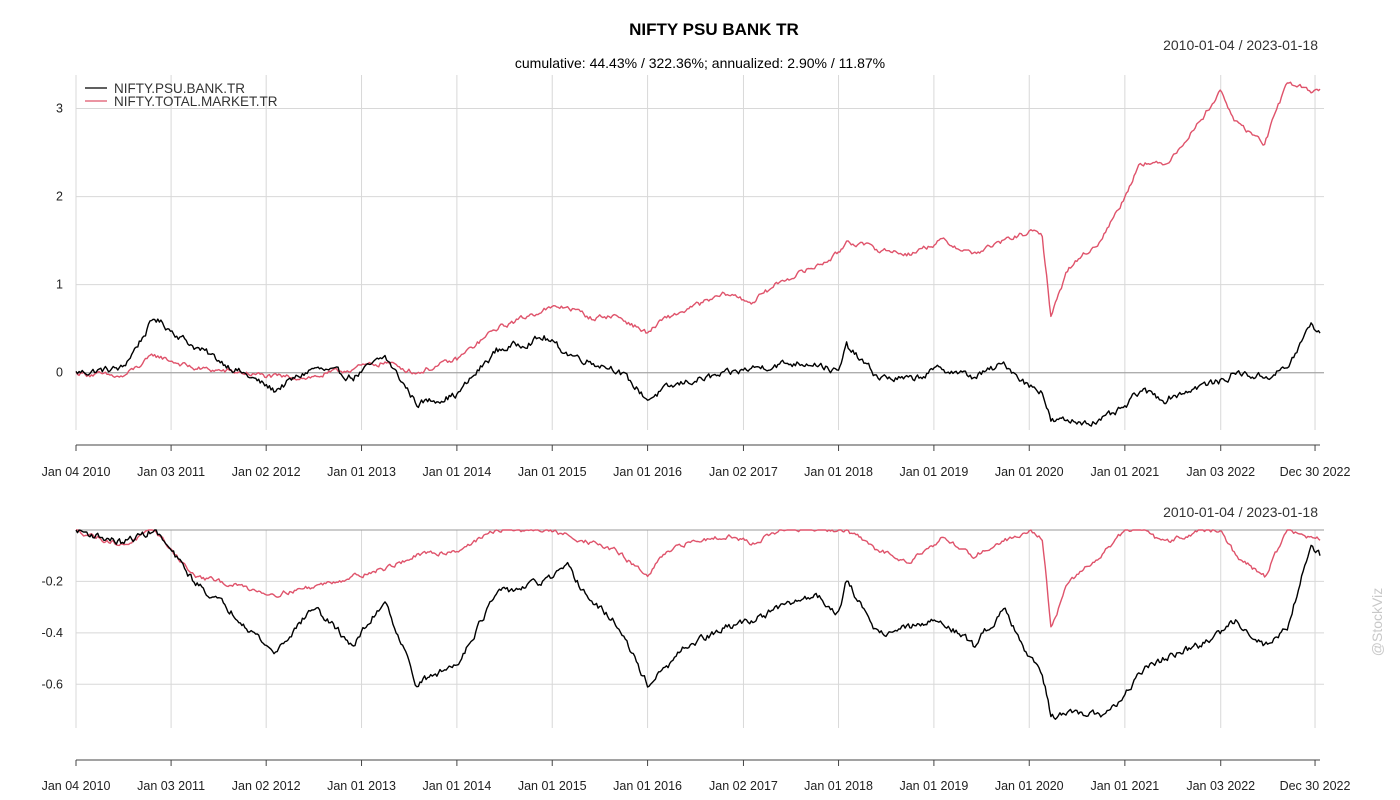 The width and height of the screenshot is (1400, 800). I want to click on legend: NIFTY.PSU.BANK.TR NIFTY.TOTAL.MARKET.TR, so click(181, 95).